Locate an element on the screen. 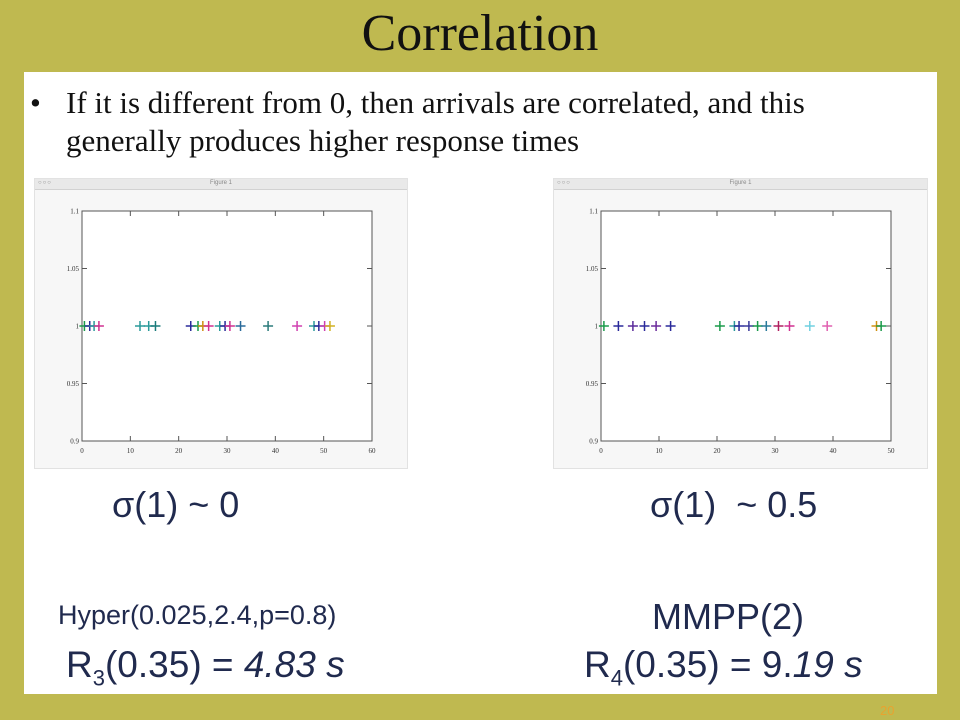 Image resolution: width=960 pixels, height=720 pixels. left-chart-x-tick-label: 20 is located at coordinates (179, 451).